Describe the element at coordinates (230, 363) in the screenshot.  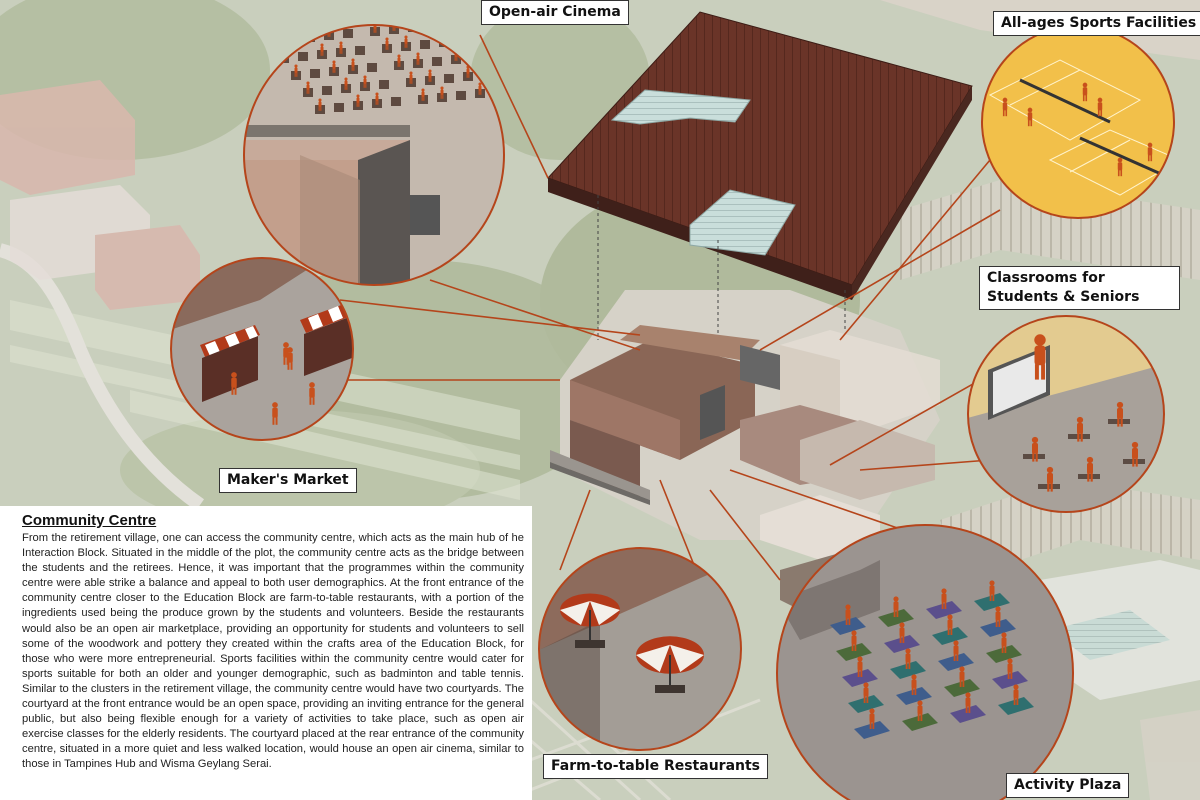
I see `market-stall` at that location.